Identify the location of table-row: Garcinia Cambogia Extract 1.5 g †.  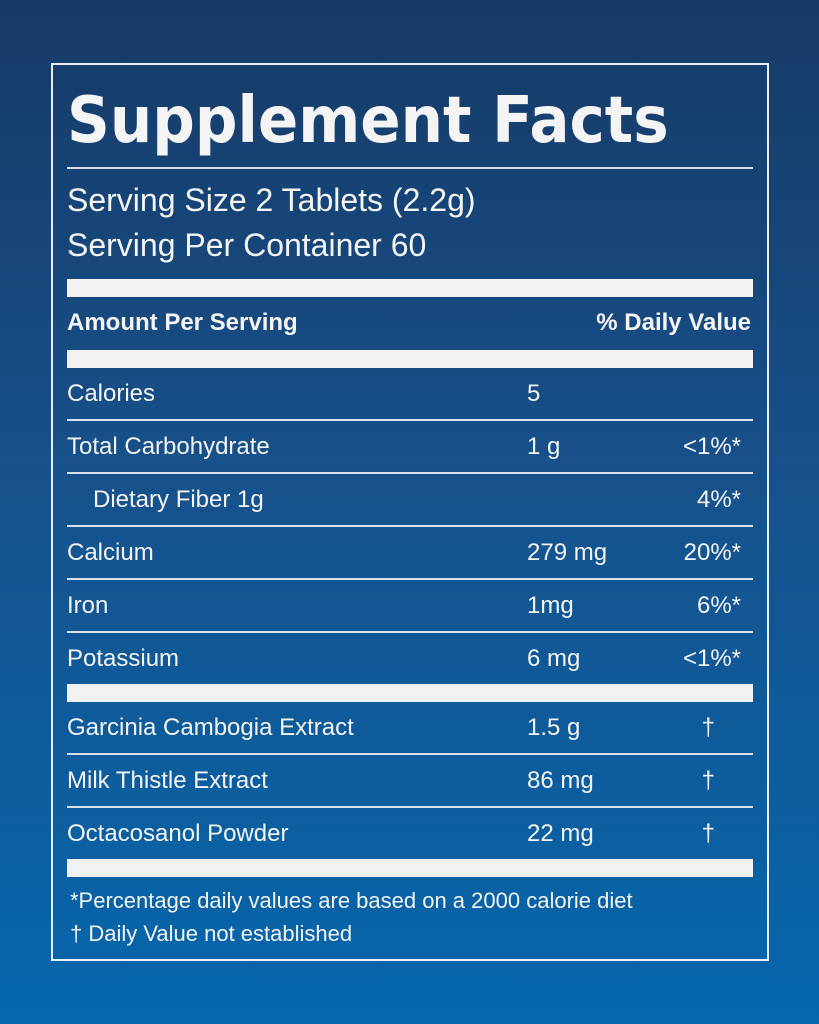
(410, 728).